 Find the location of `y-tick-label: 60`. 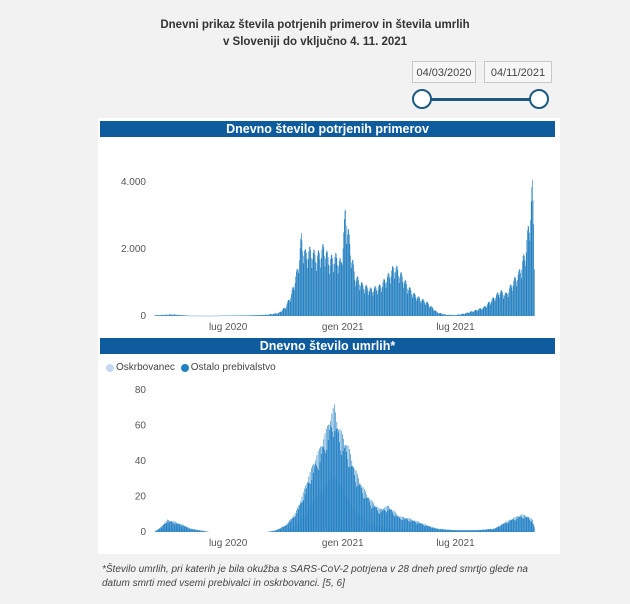

y-tick-label: 60 is located at coordinates (141, 426).